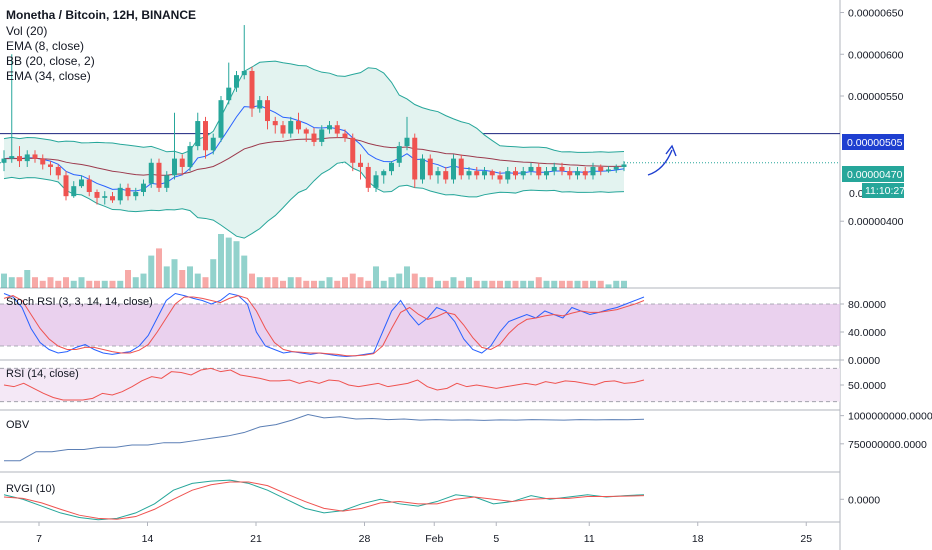  I want to click on rvgi-tick-label: 0.0000, so click(864, 500).